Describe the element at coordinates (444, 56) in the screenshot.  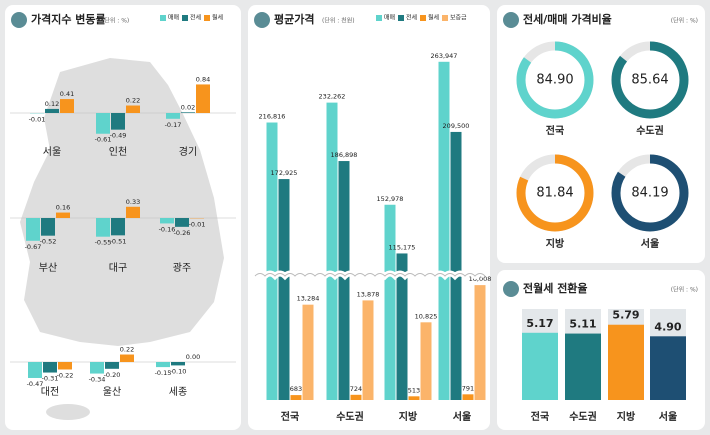
I see `value-label: 263,947` at that location.